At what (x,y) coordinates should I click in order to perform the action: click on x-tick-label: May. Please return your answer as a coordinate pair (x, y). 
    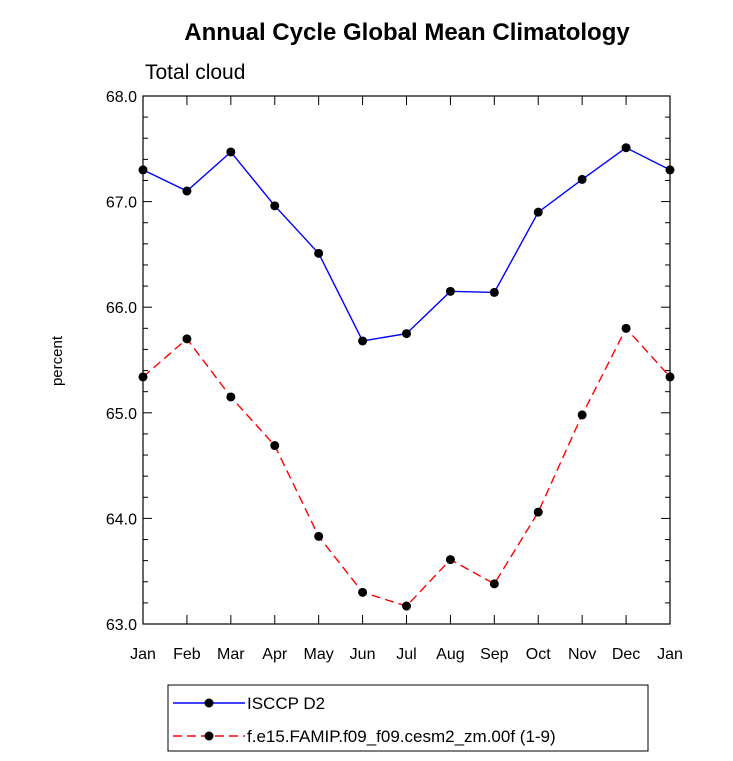
    Looking at the image, I should click on (319, 654).